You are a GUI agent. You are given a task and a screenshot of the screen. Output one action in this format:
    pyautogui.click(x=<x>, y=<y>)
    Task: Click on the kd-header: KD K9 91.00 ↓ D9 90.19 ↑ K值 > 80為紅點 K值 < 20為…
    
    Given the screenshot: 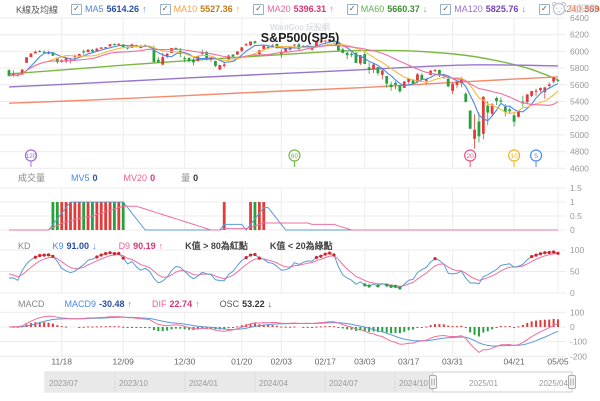 What is the action you would take?
    pyautogui.click(x=175, y=245)
    